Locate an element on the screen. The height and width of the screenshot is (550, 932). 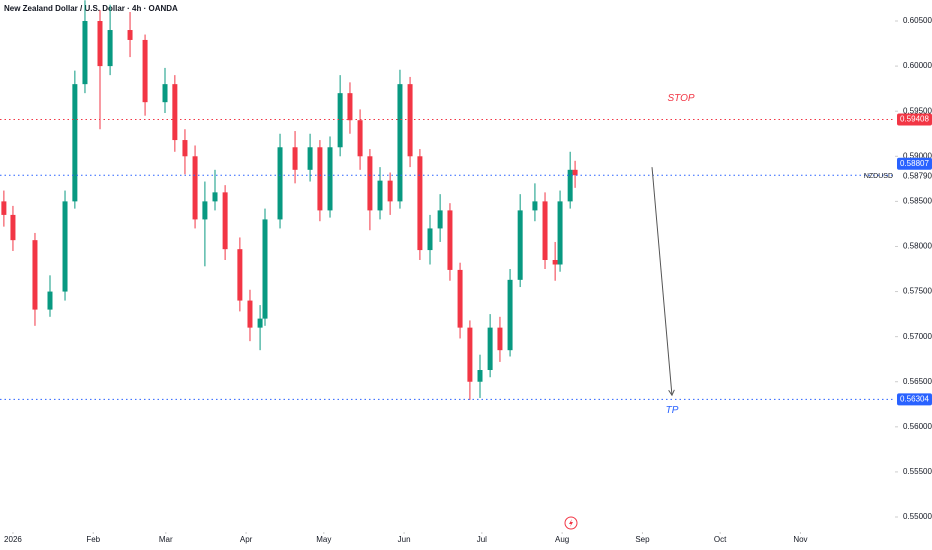
y-tick-label: 0.59000 is located at coordinates (917, 155).